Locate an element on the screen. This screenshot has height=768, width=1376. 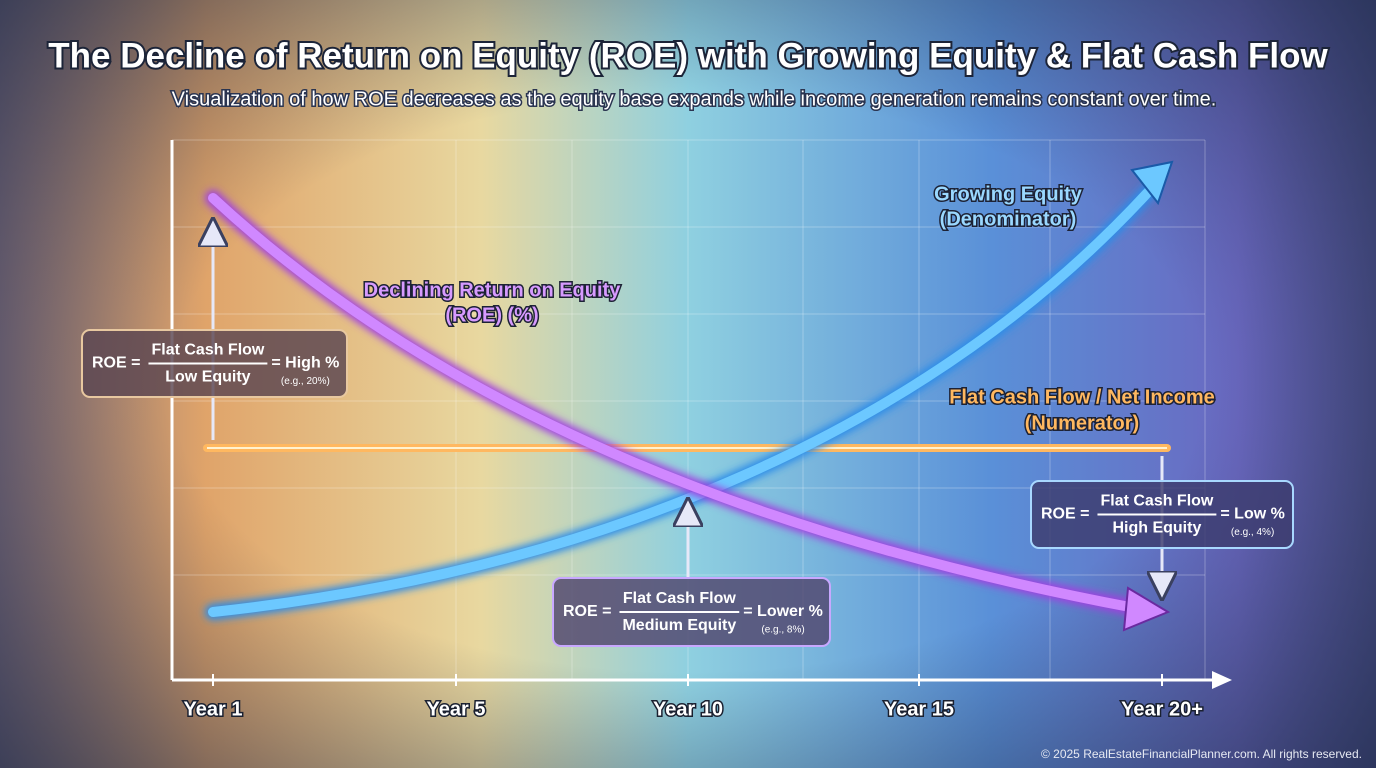
formula-result: = Low % is located at coordinates (1252, 514).